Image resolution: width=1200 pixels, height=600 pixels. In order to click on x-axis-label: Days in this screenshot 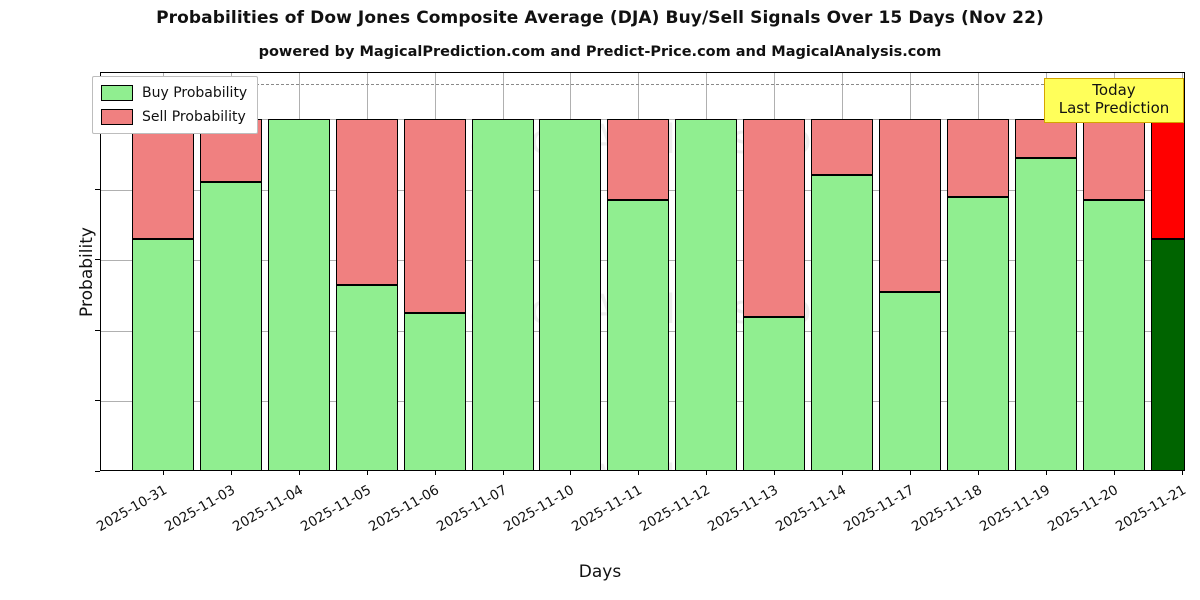, I will do `click(600, 572)`.